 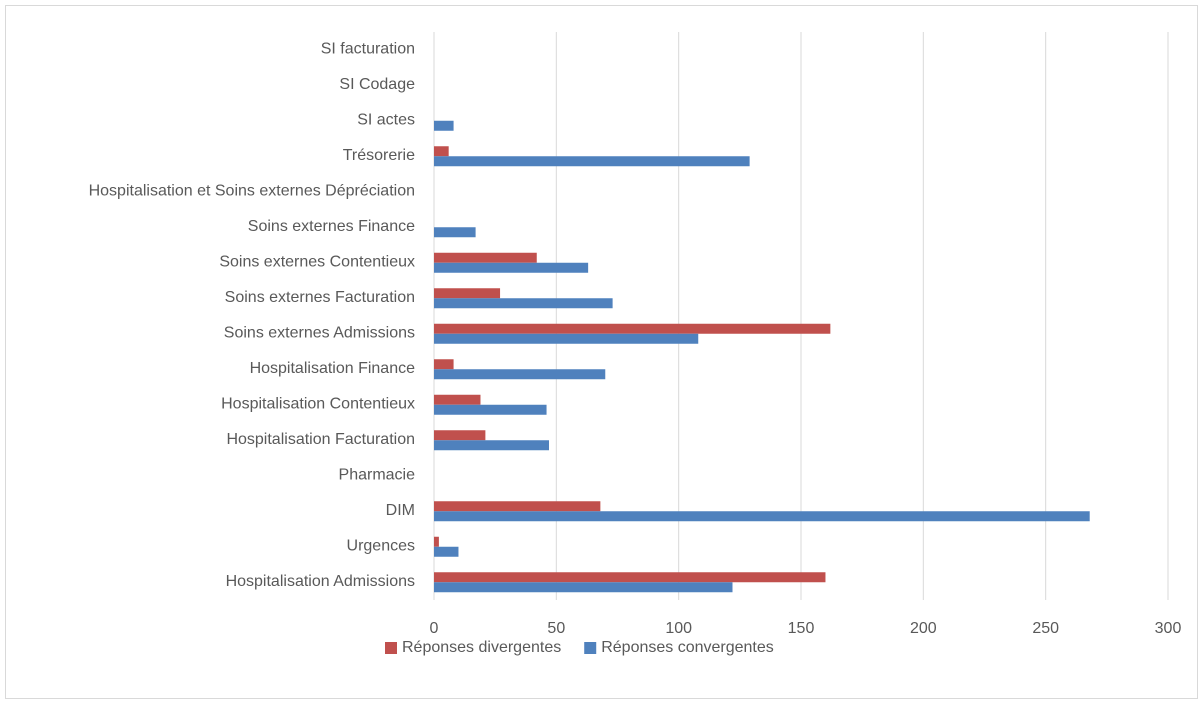 What do you see at coordinates (317, 261) in the screenshot?
I see `category-label: Soins externes Contentieux` at bounding box center [317, 261].